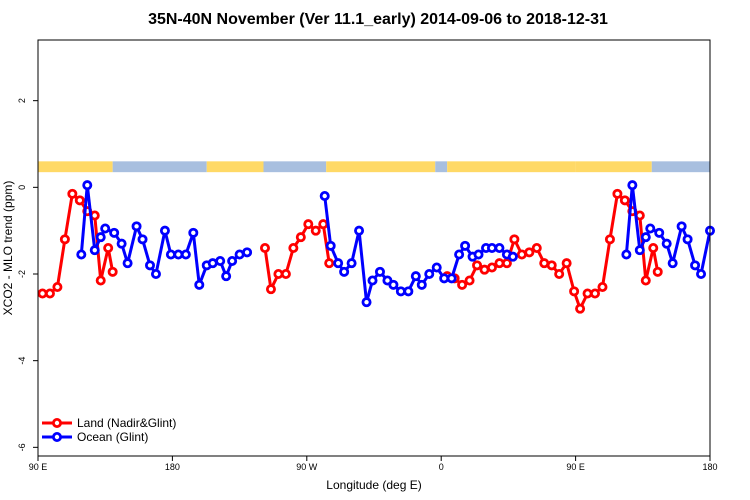 Image resolution: width=750 pixels, height=500 pixels. What do you see at coordinates (22, 274) in the screenshot?
I see `y-tick-label: -2` at bounding box center [22, 274].